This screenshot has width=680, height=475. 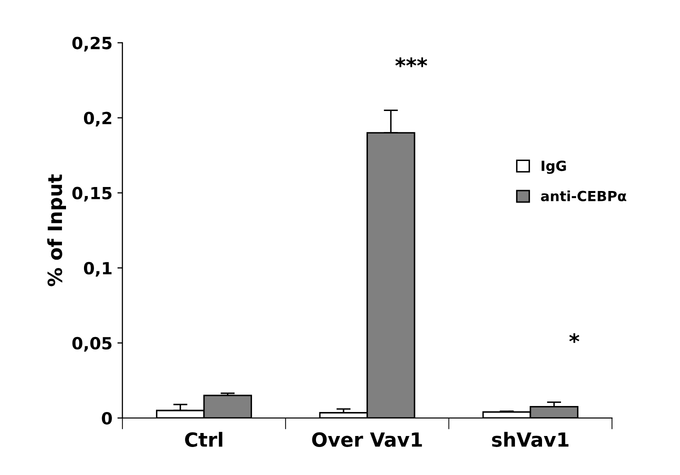 I want to click on legend-label: anti-CEBPα, so click(x=583, y=196).